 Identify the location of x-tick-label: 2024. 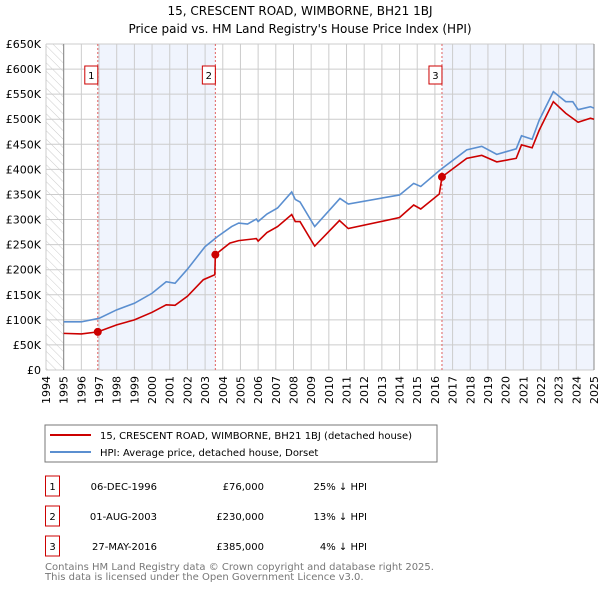
(576, 390).